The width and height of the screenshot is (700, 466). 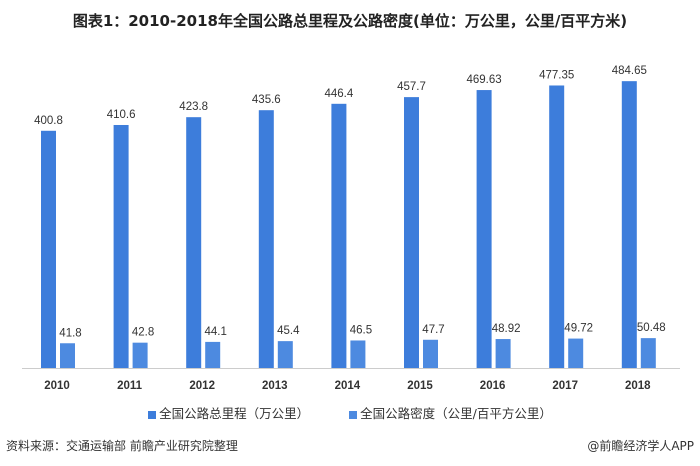 What do you see at coordinates (493, 386) in the screenshot?
I see `x-tick-label: 2016` at bounding box center [493, 386].